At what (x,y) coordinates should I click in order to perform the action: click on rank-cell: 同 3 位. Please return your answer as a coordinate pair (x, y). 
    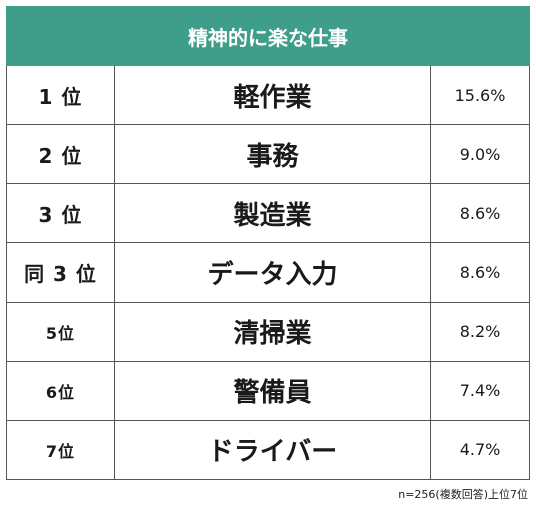
    Looking at the image, I should click on (60, 272).